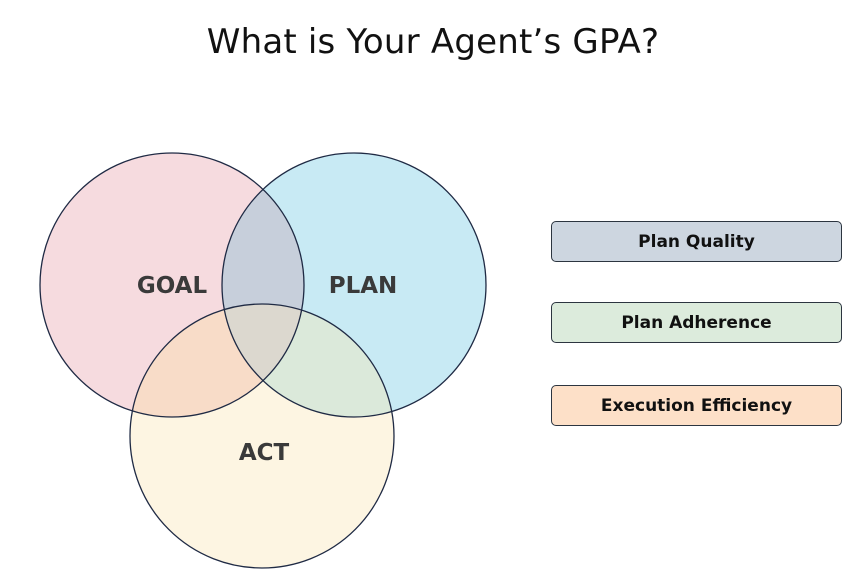 Image resolution: width=866 pixels, height=587 pixels. What do you see at coordinates (217, 360) in the screenshot?
I see `goal-act-overlap` at bounding box center [217, 360].